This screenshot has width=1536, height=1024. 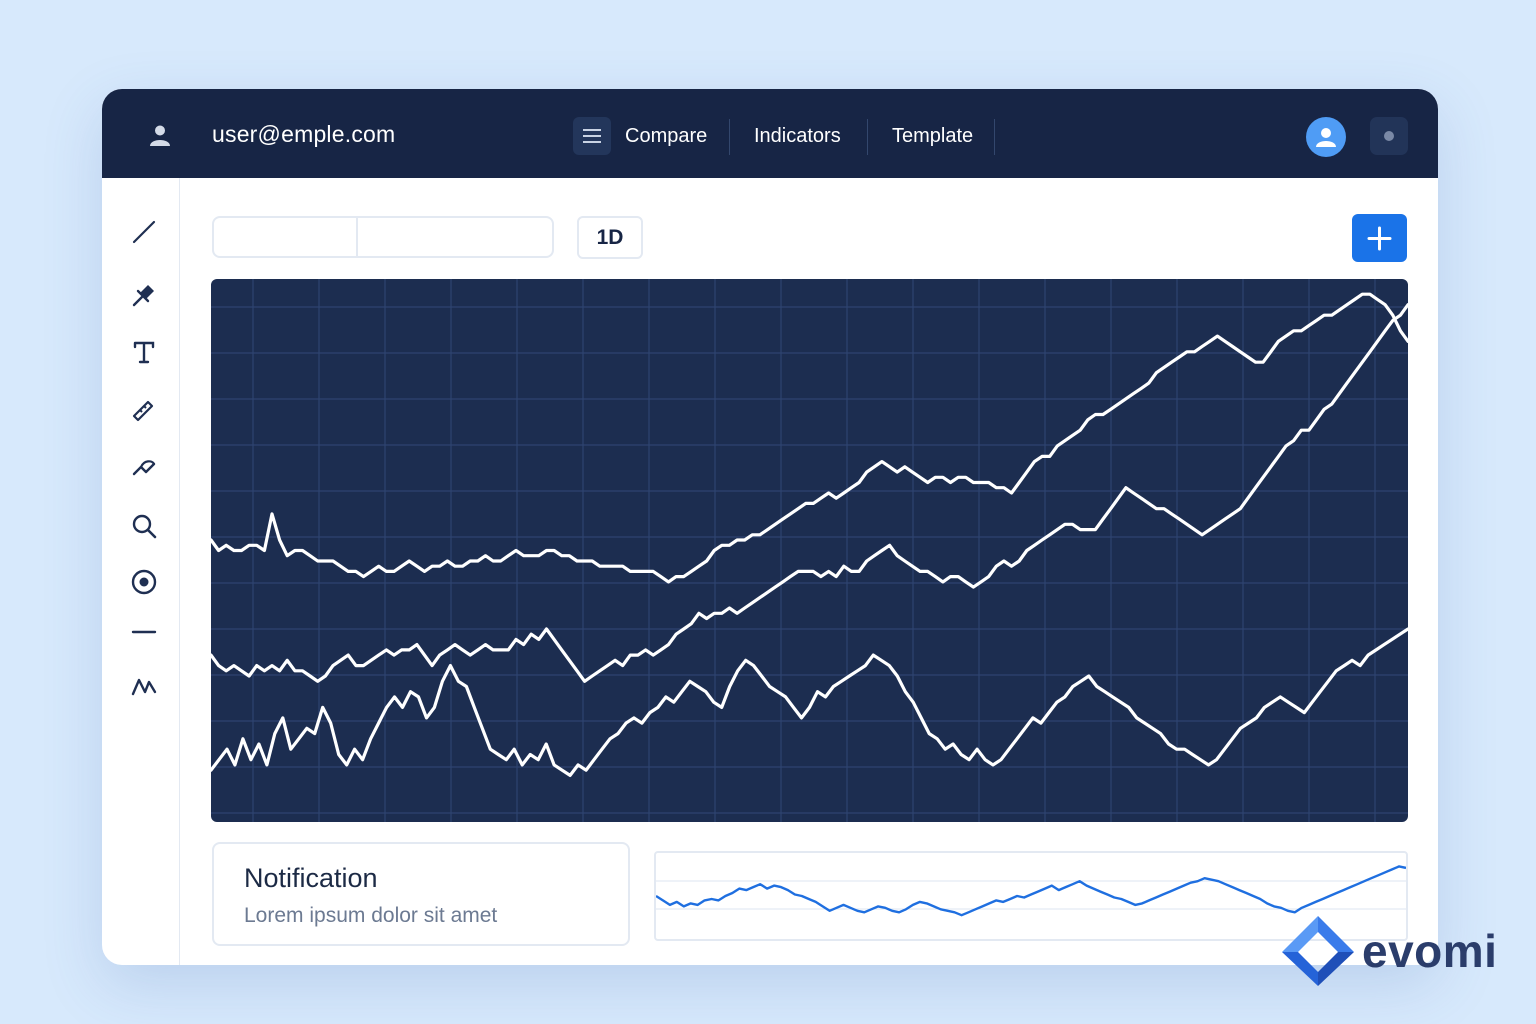 What do you see at coordinates (144, 526) in the screenshot?
I see `zoom-tool-icon` at bounding box center [144, 526].